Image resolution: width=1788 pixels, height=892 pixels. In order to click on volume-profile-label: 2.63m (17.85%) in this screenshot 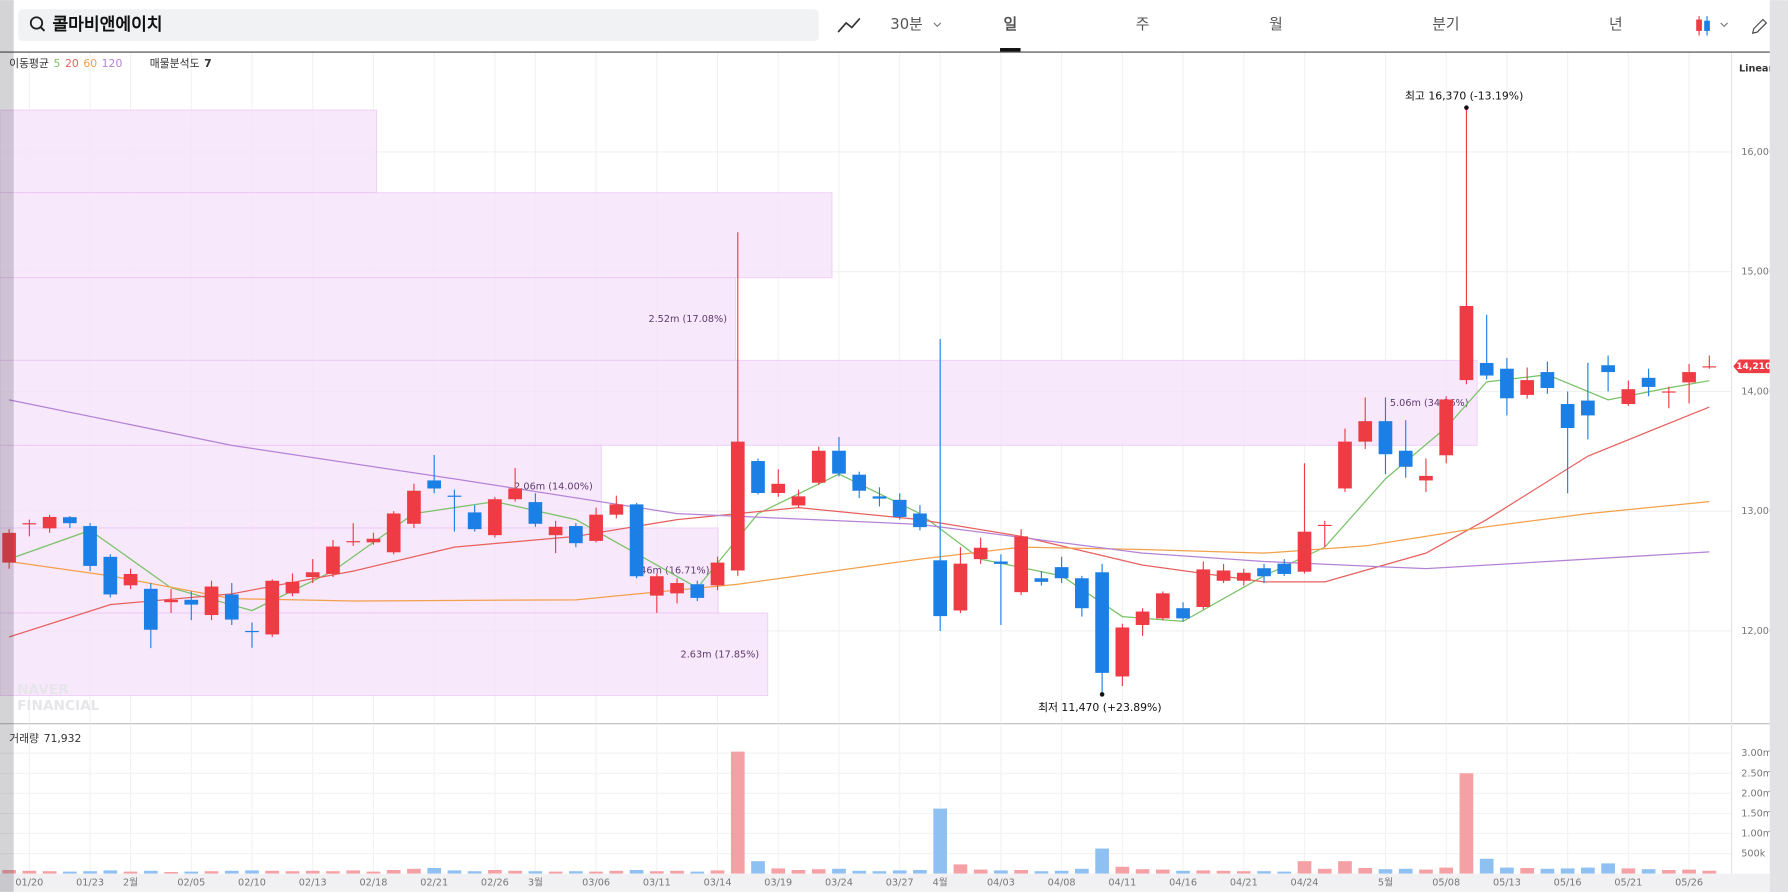, I will do `click(720, 654)`.